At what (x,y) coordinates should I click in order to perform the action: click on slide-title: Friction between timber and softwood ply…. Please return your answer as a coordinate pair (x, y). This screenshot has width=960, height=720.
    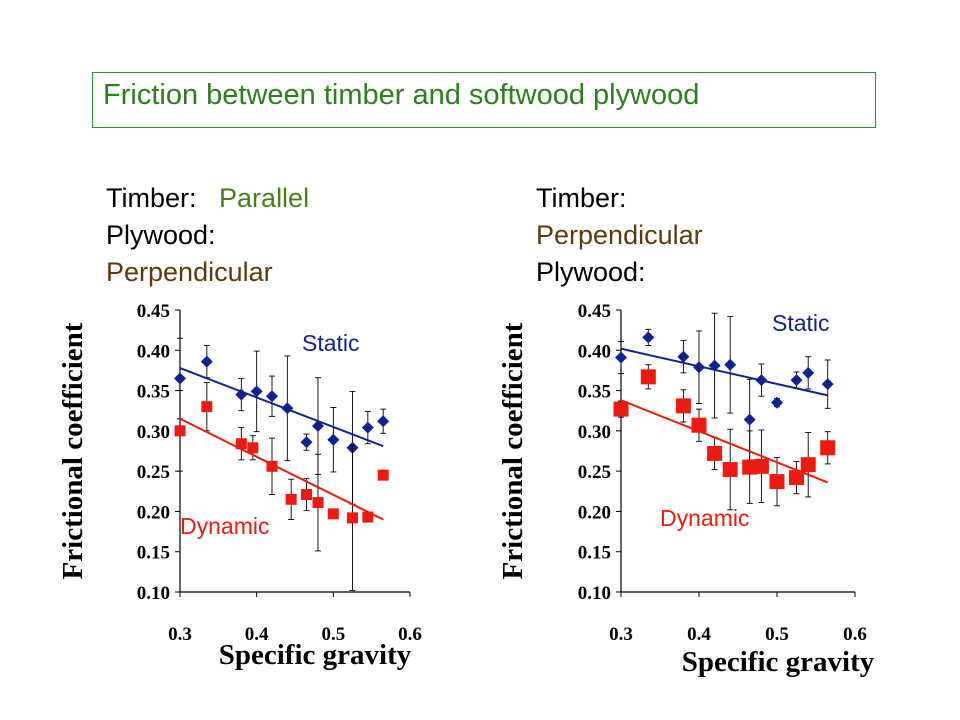
    Looking at the image, I should click on (401, 95).